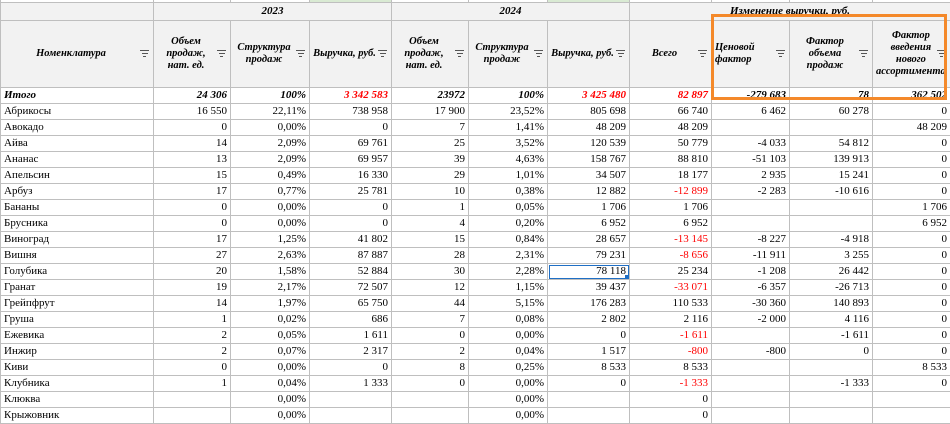  Describe the element at coordinates (911, 416) in the screenshot. I see `cell-af` at that location.